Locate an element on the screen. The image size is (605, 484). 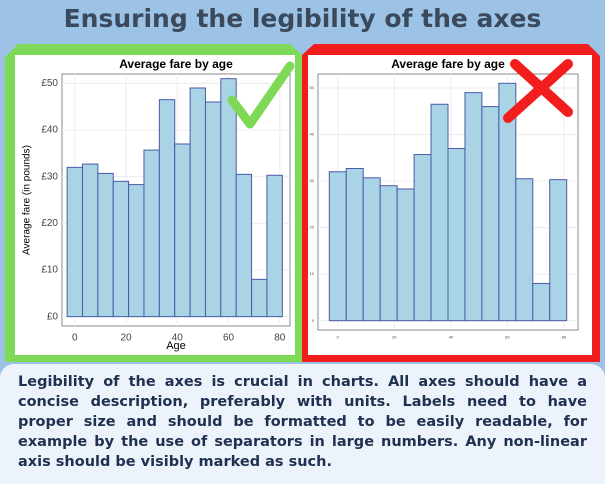
y-tick-label: £50 is located at coordinates (49, 83).